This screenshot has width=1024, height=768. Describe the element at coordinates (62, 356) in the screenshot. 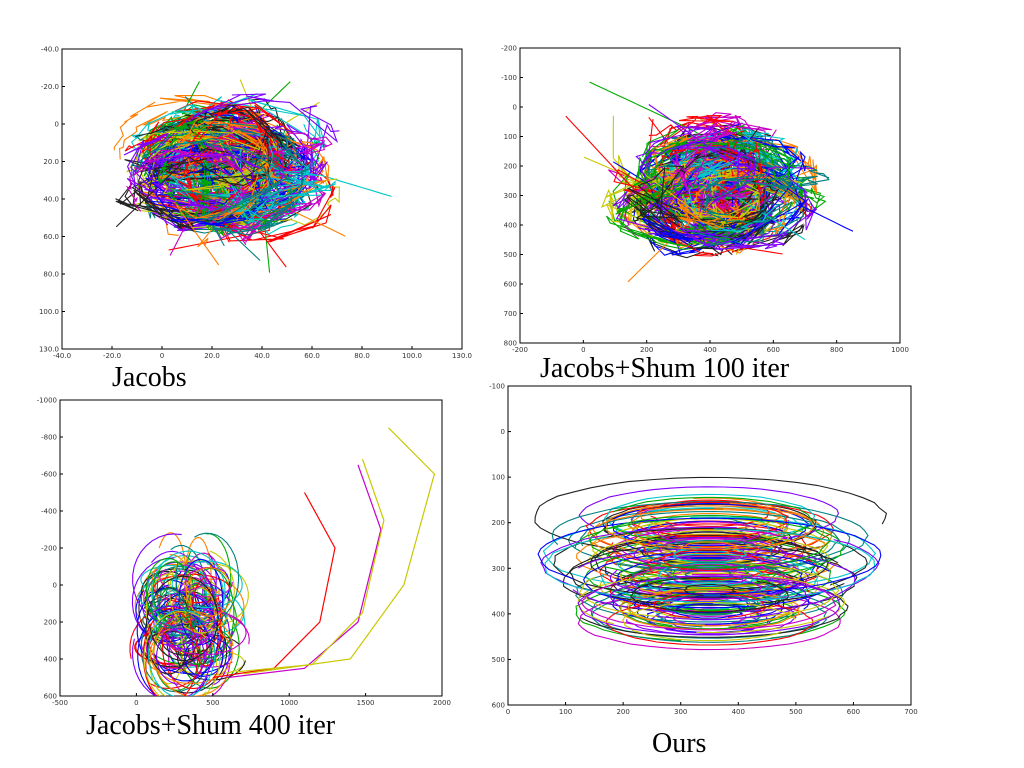

I see `x-tick-label: -40.0` at that location.